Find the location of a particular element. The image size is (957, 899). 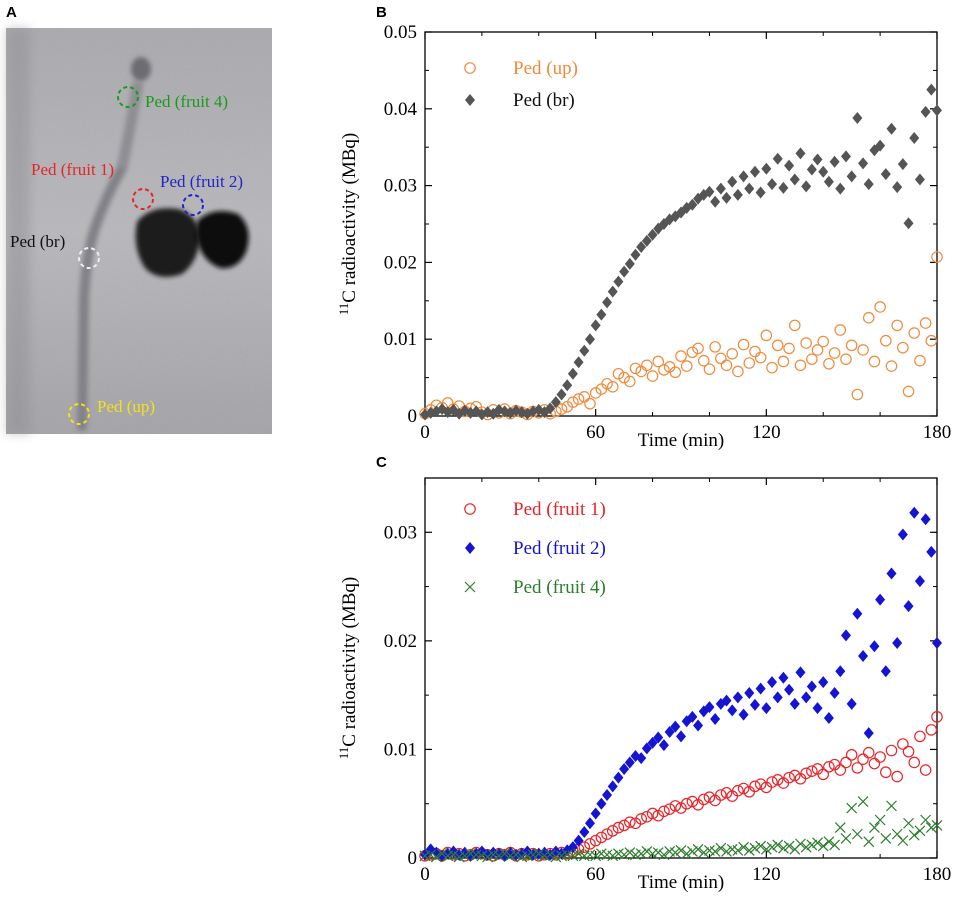

y-tick-label: 0.04 is located at coordinates (401, 109).